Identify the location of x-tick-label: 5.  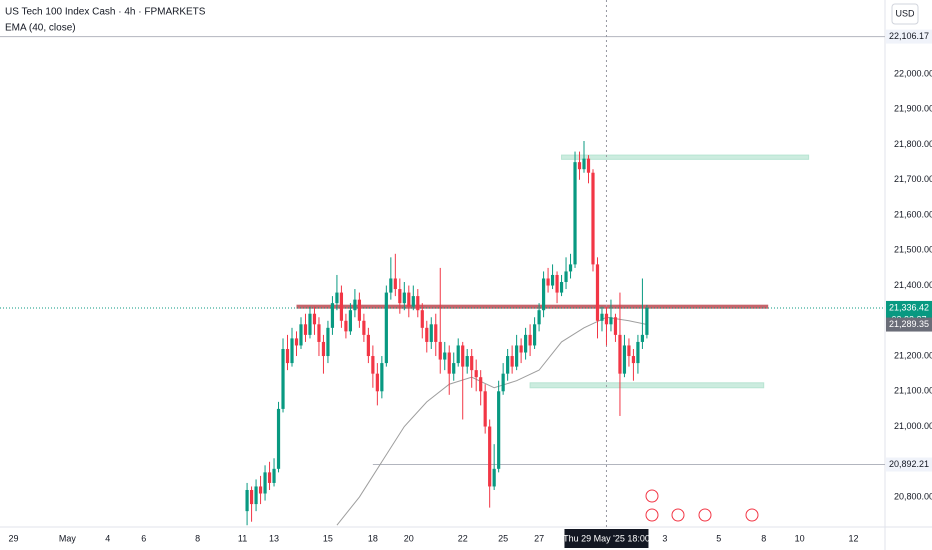
(718, 538).